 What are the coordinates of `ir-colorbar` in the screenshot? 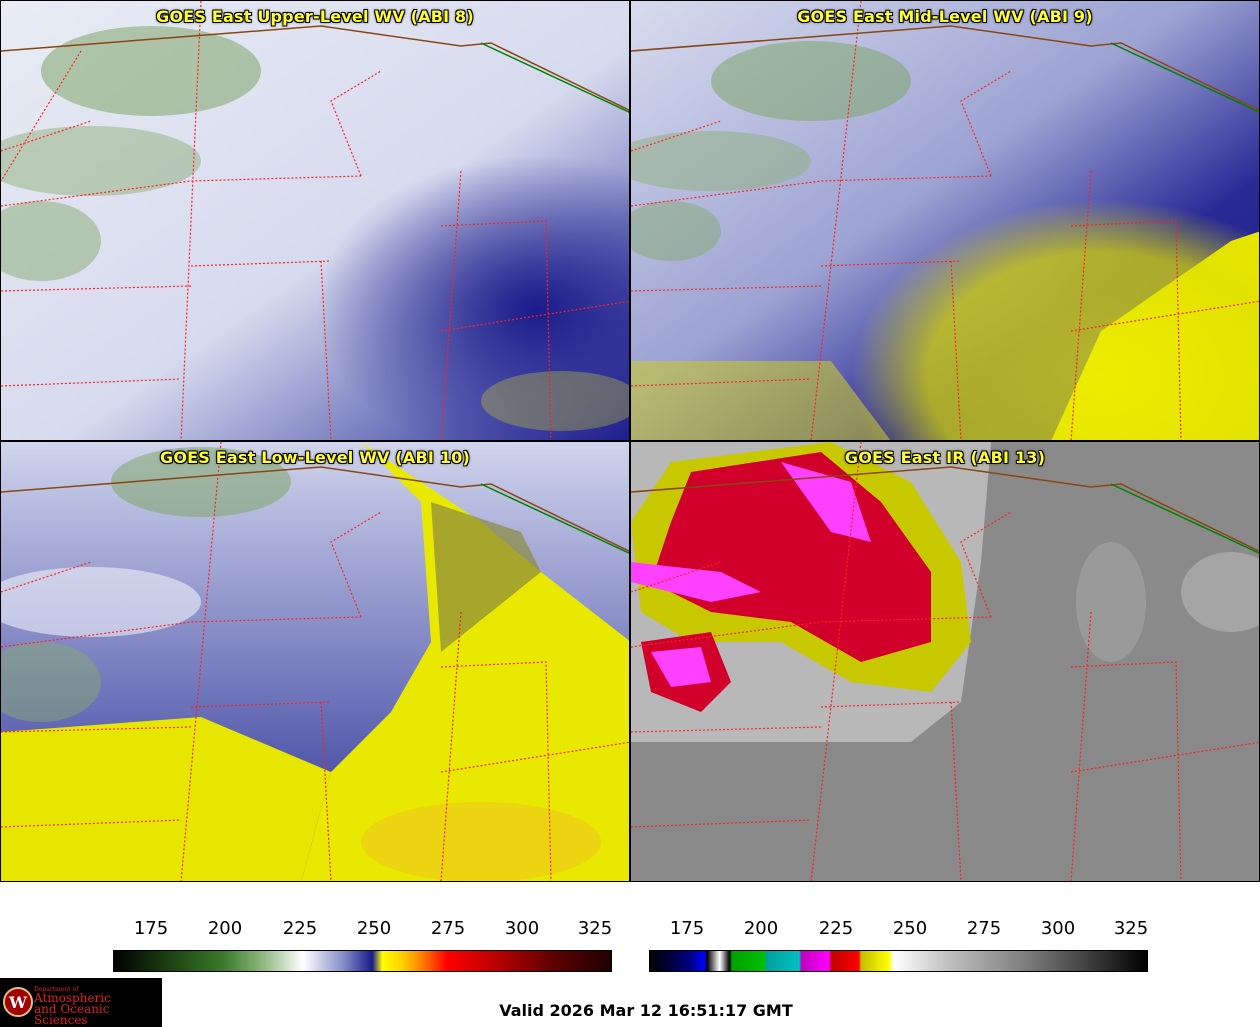 It's located at (898, 961).